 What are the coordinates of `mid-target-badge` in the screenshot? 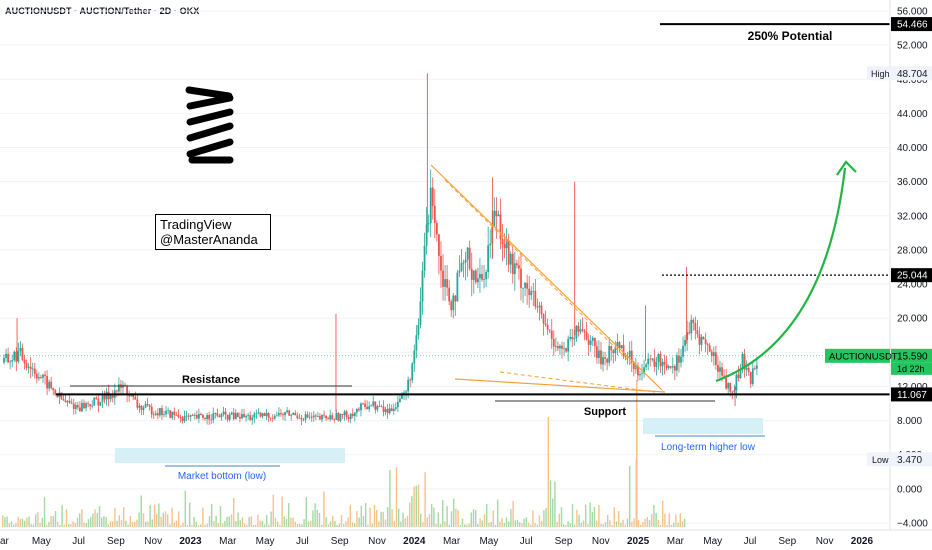 It's located at (911, 275).